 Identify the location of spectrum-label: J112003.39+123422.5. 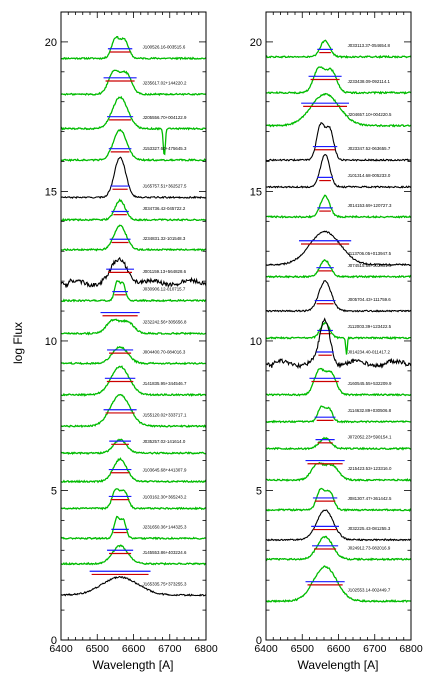
(370, 326).